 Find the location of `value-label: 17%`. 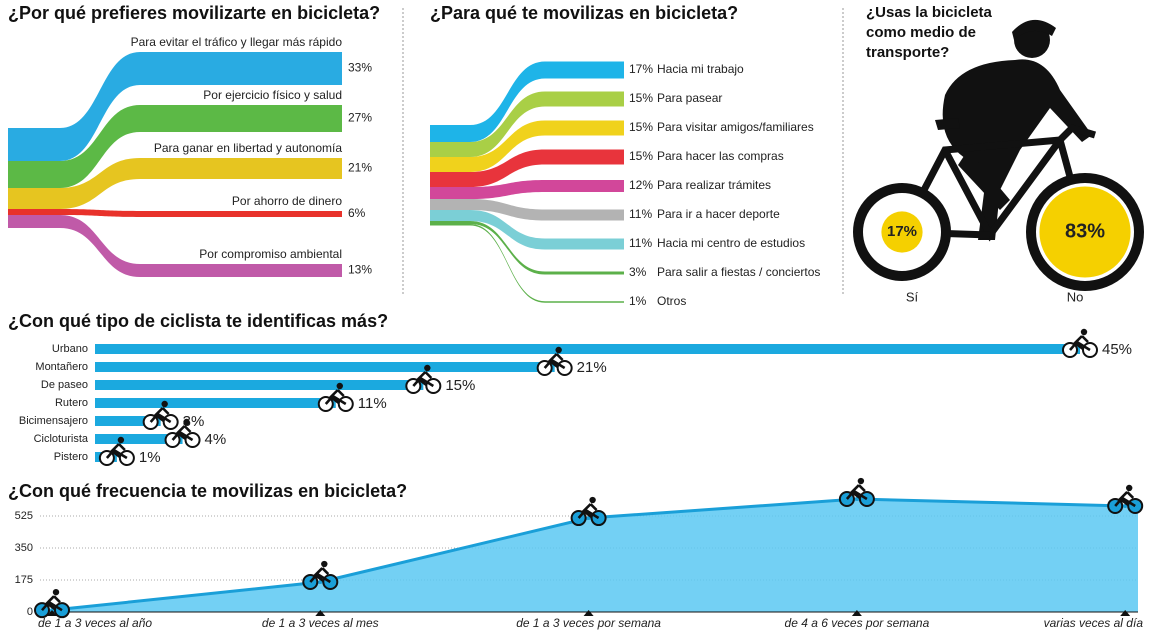

value-label: 17% is located at coordinates (641, 69).